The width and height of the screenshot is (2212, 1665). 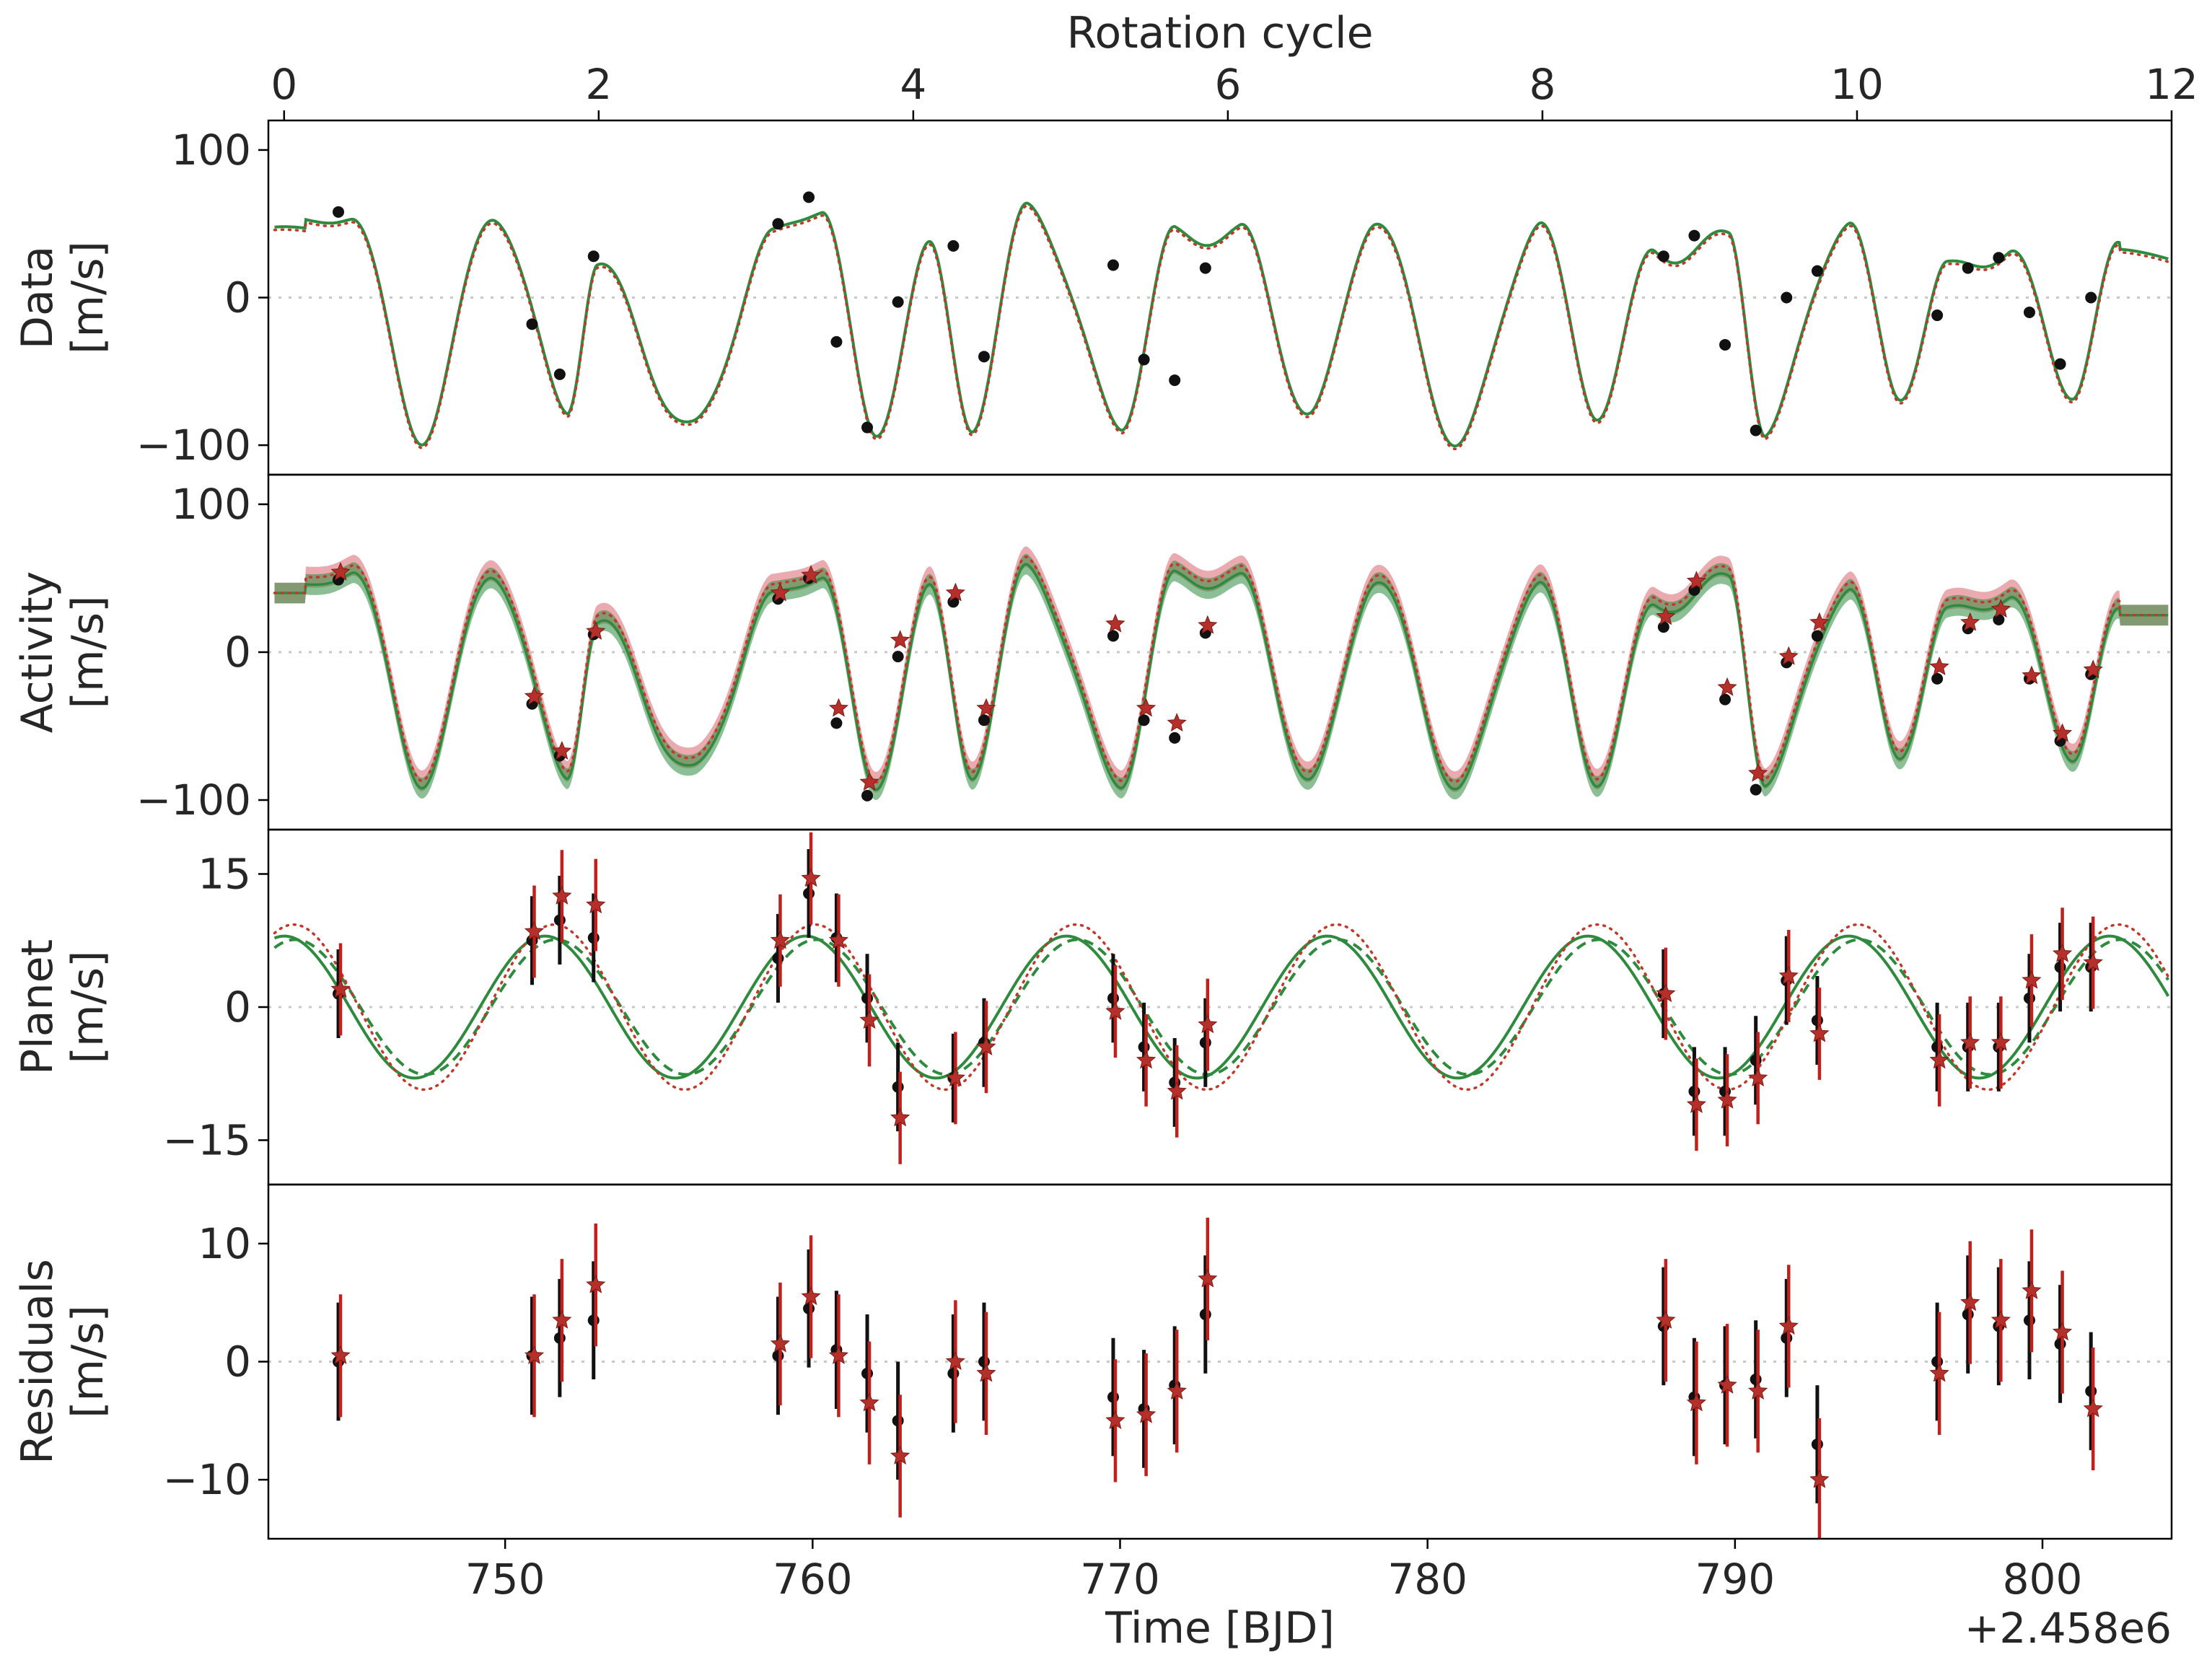 What do you see at coordinates (224, 874) in the screenshot?
I see `y-tick-label: 15` at bounding box center [224, 874].